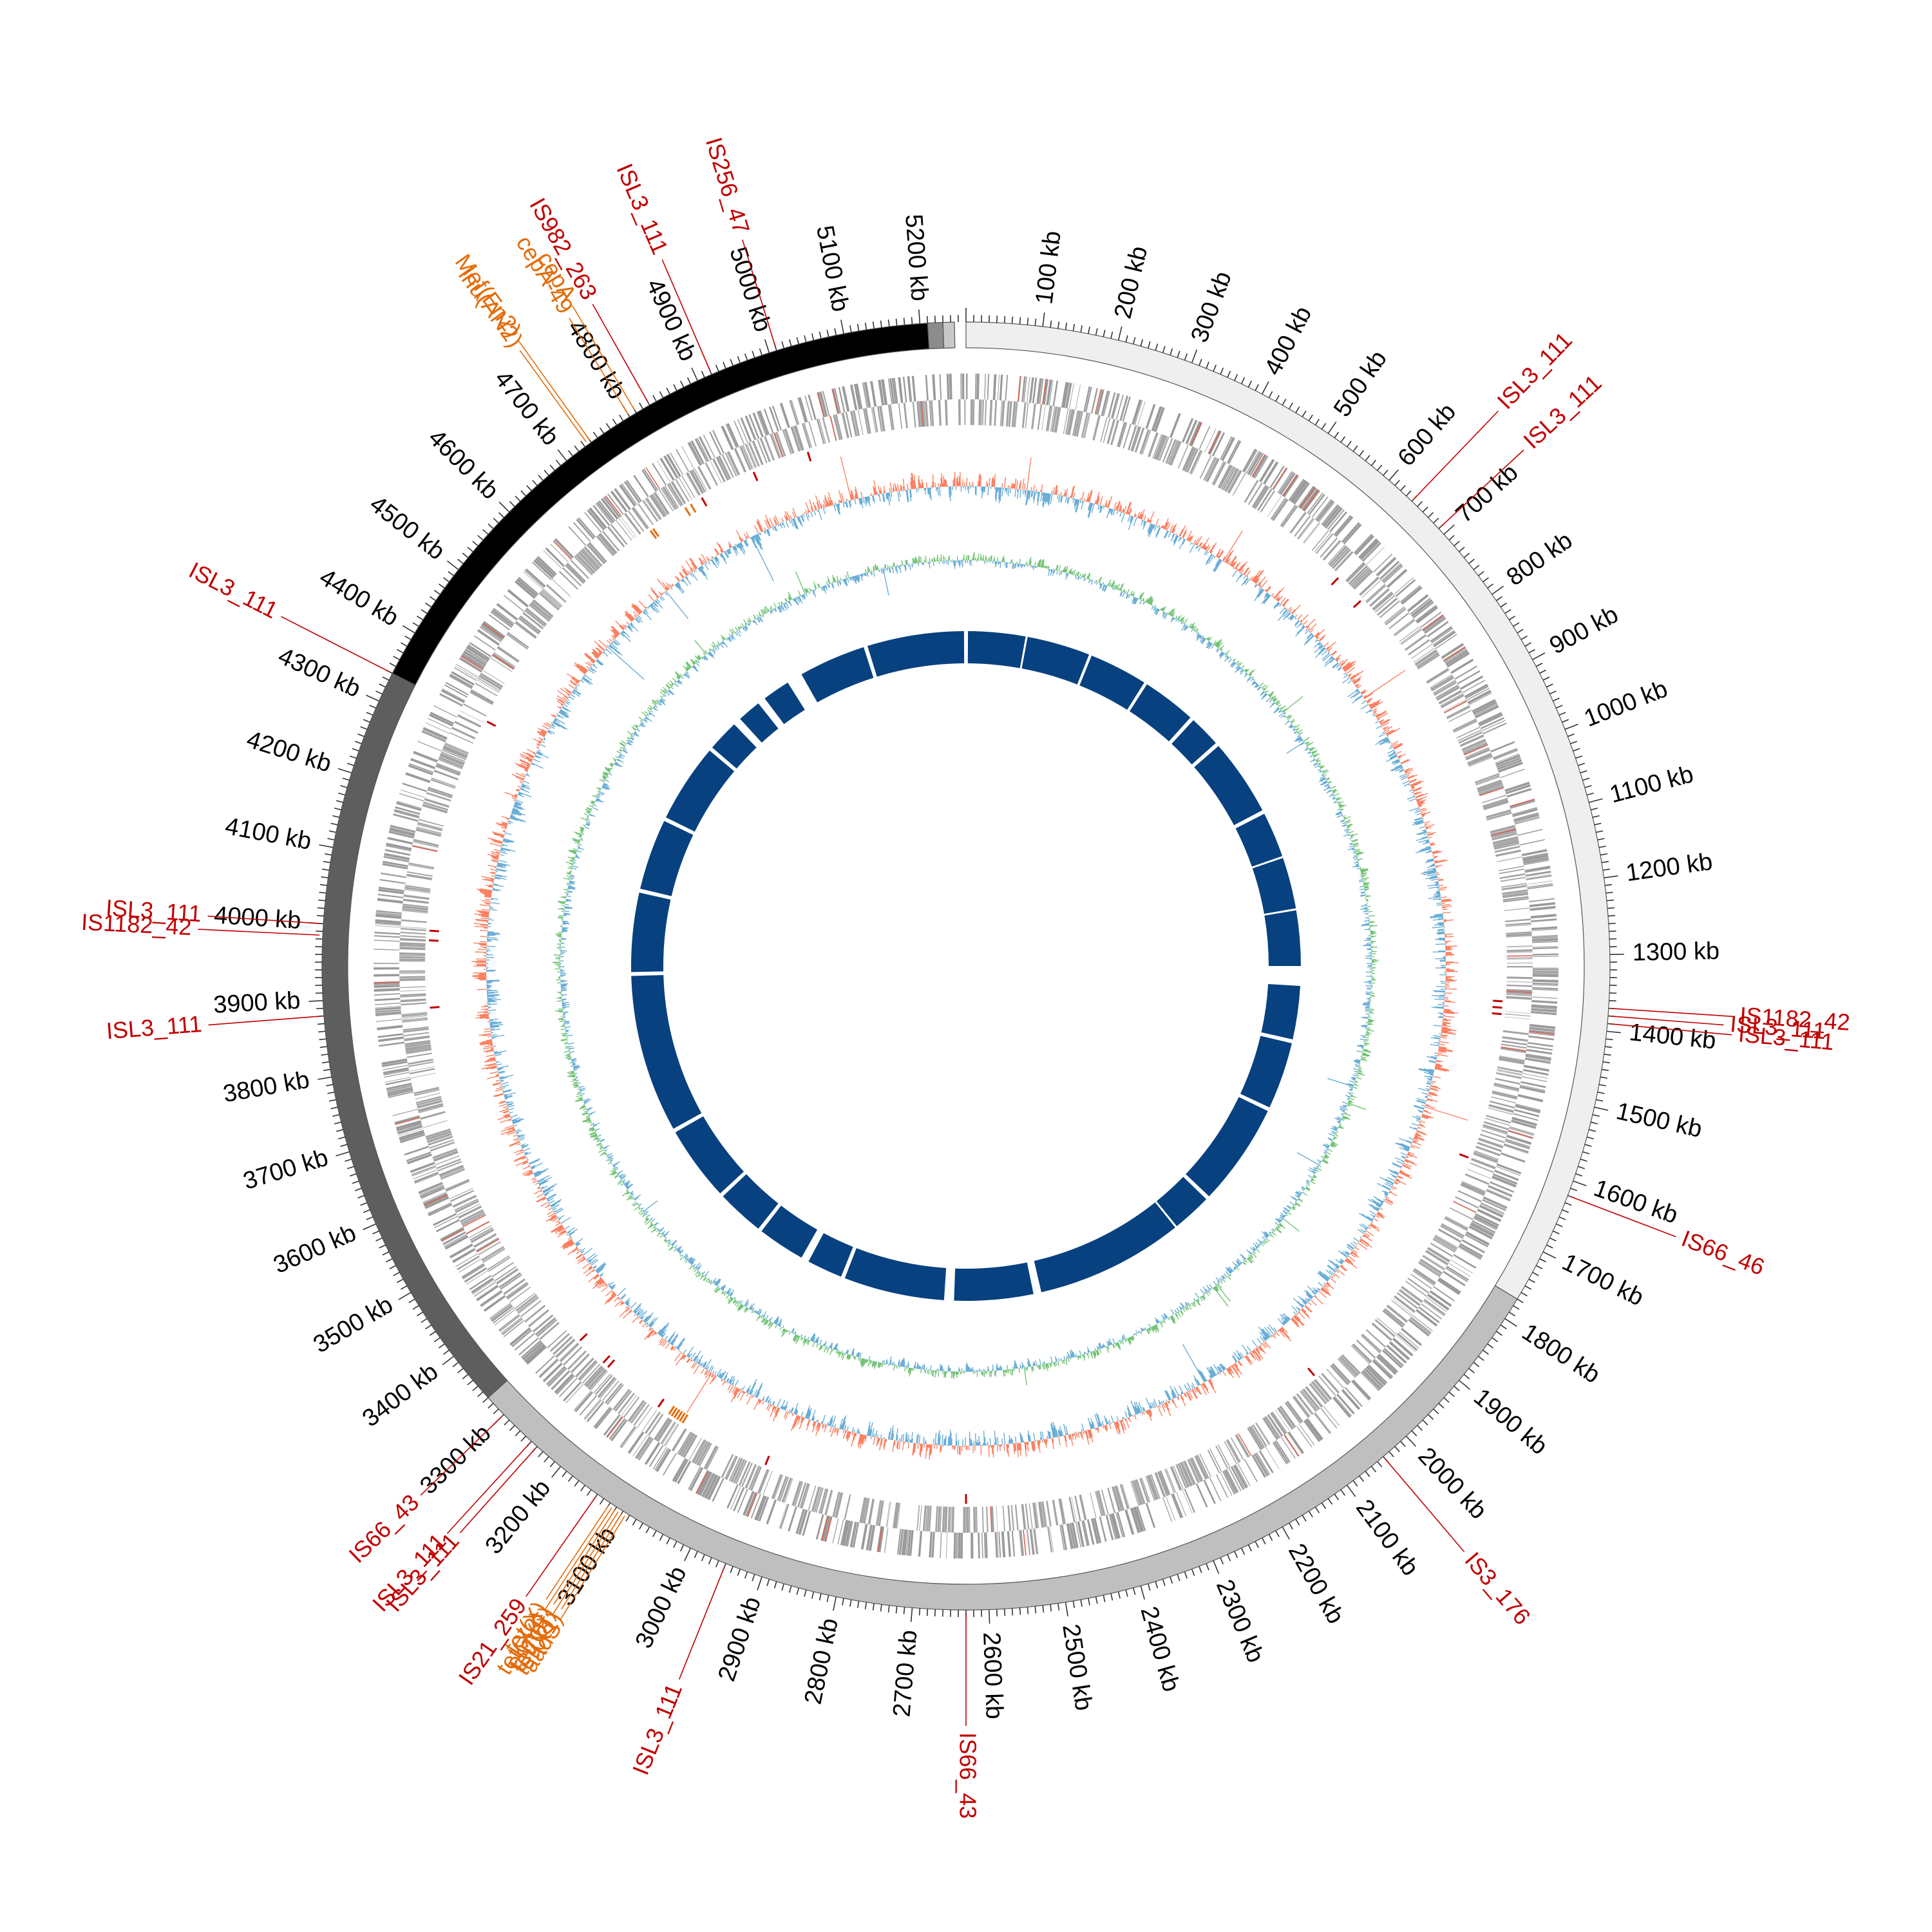 The width and height of the screenshot is (1932, 1932). I want to click on tick-label: 3800 kb, so click(266, 1087).